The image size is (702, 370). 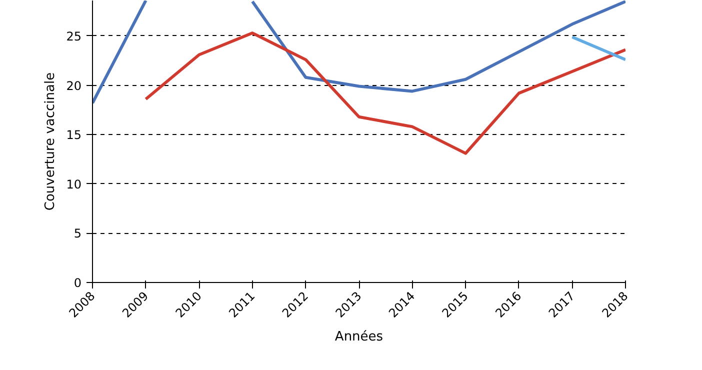 I want to click on y-tick-label: 25, so click(x=74, y=36).